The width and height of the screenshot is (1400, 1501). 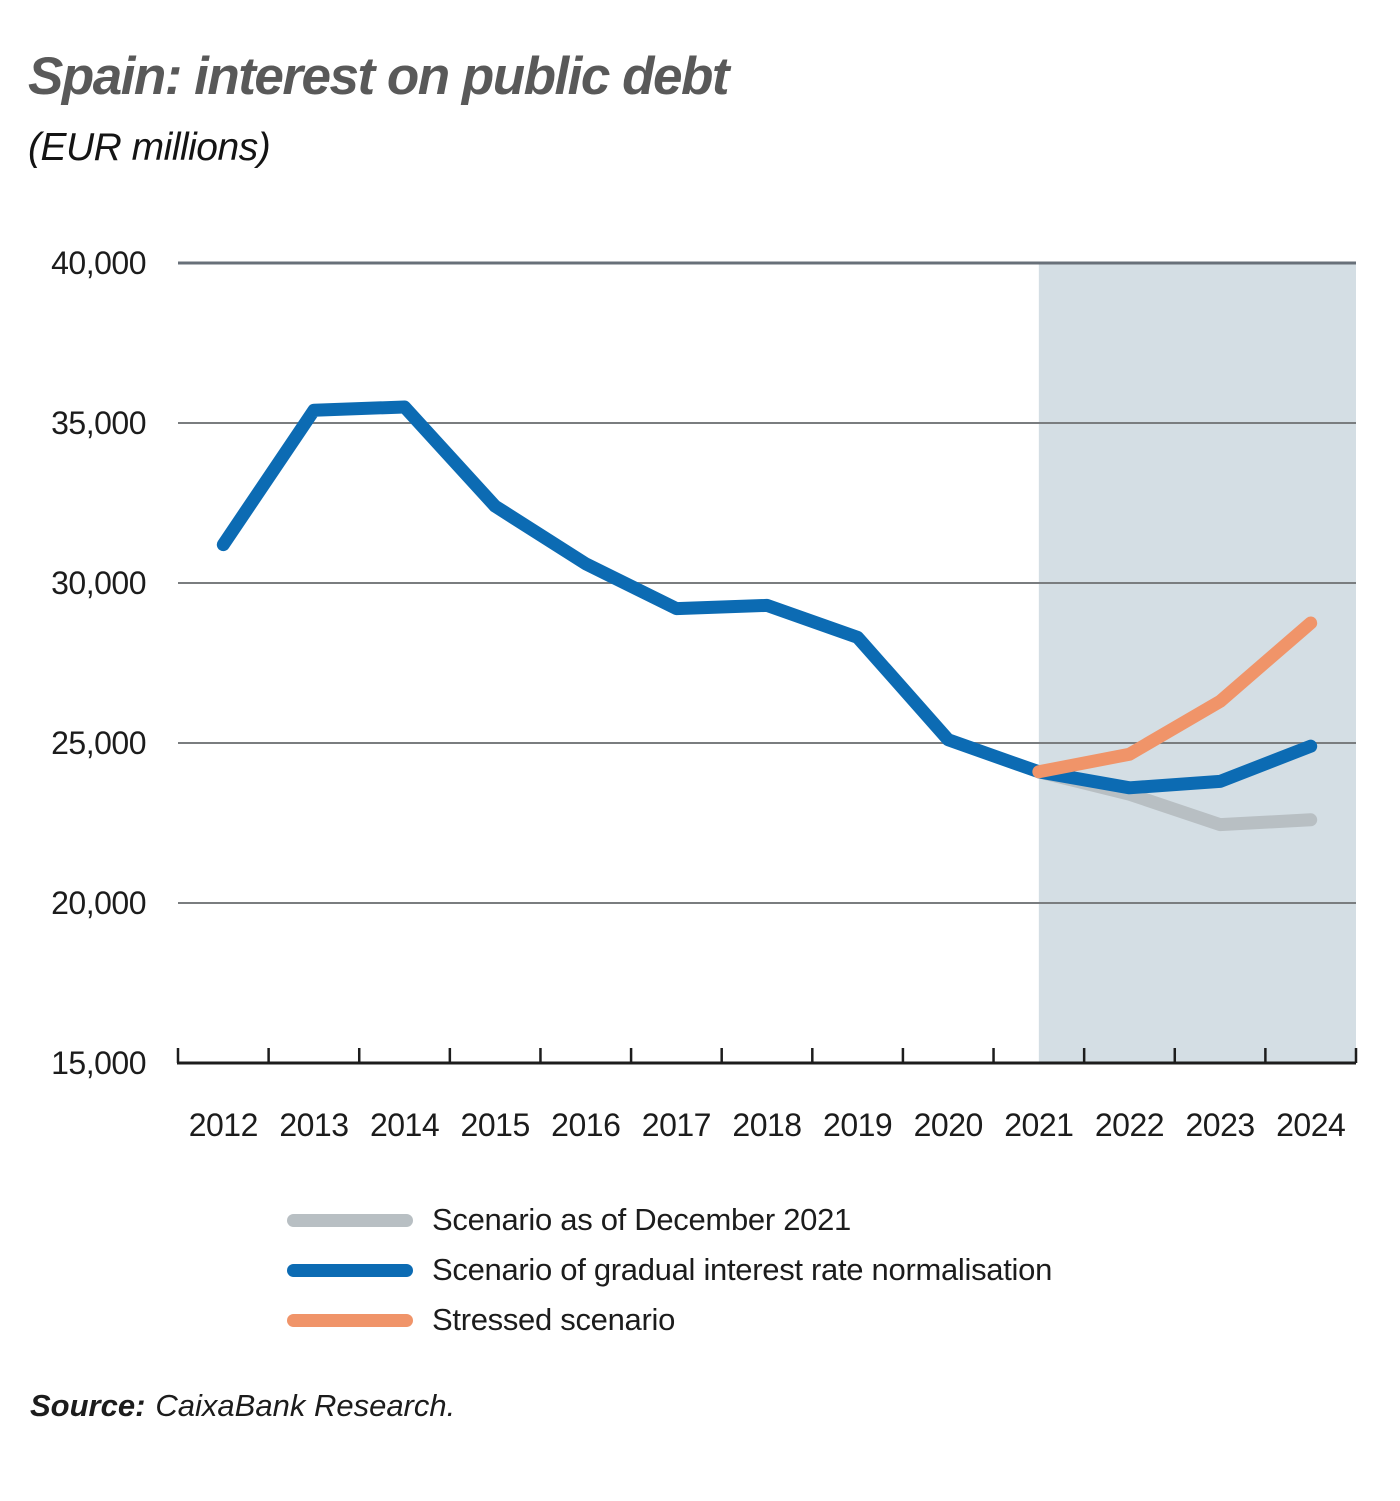 What do you see at coordinates (1039, 1125) in the screenshot?
I see `x-tick-label: 2021` at bounding box center [1039, 1125].